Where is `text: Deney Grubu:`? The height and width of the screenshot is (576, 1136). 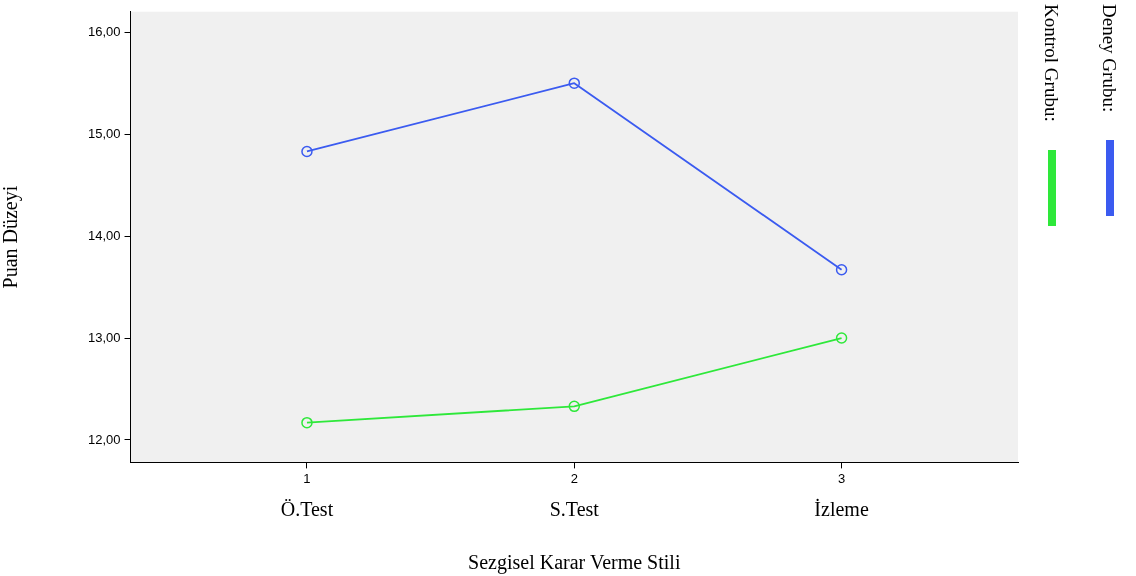
text: Deney Grubu: is located at coordinates (1109, 58).